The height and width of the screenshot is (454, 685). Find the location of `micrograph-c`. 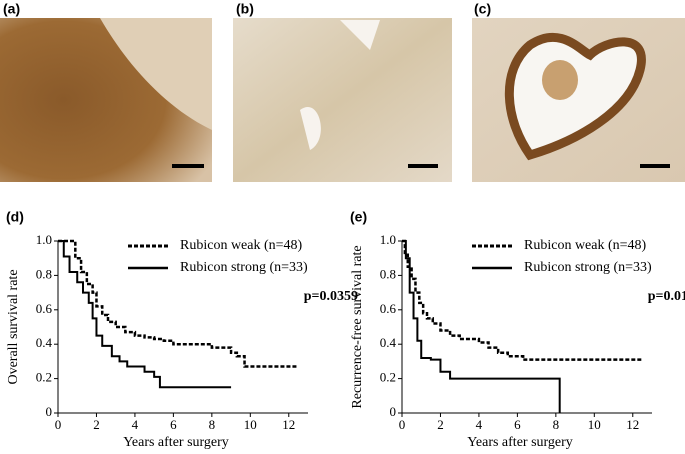

micrograph-c is located at coordinates (578, 100).